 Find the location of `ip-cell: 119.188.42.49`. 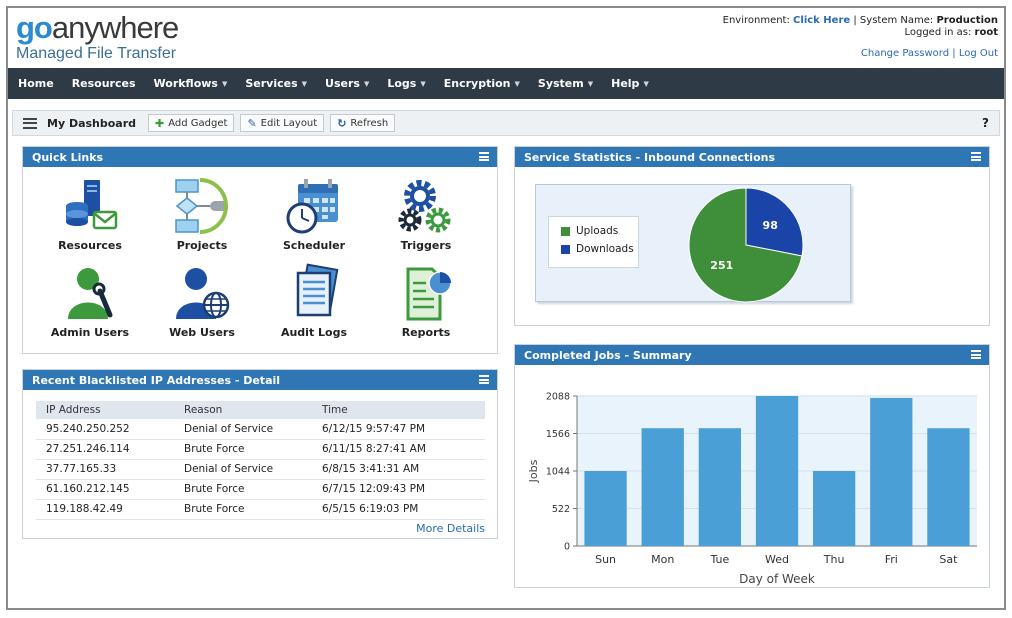

ip-cell: 119.188.42.49 is located at coordinates (105, 509).